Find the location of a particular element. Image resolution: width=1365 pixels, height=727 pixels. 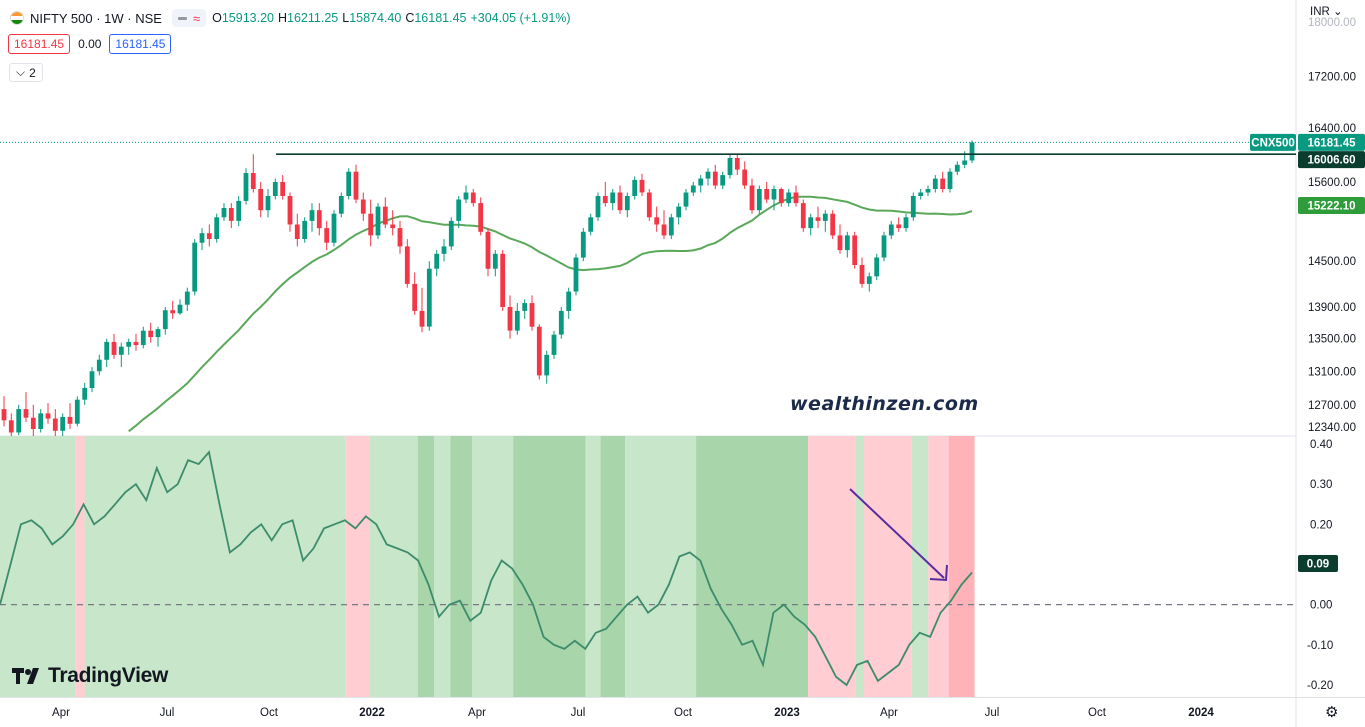

series-style-toggle: ≈ is located at coordinates (189, 18).